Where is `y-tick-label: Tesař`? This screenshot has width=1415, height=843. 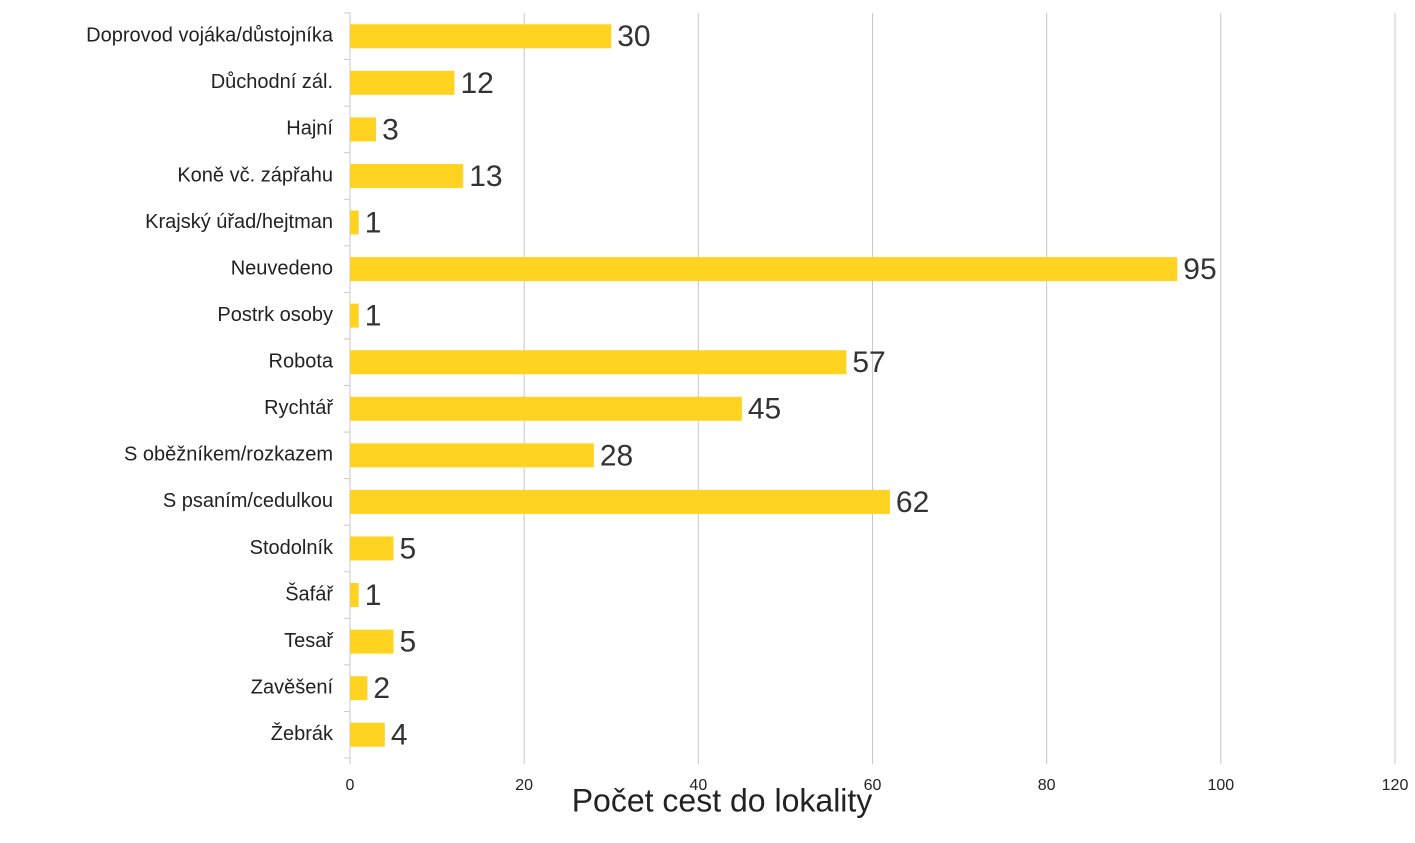
y-tick-label: Tesař is located at coordinates (309, 641).